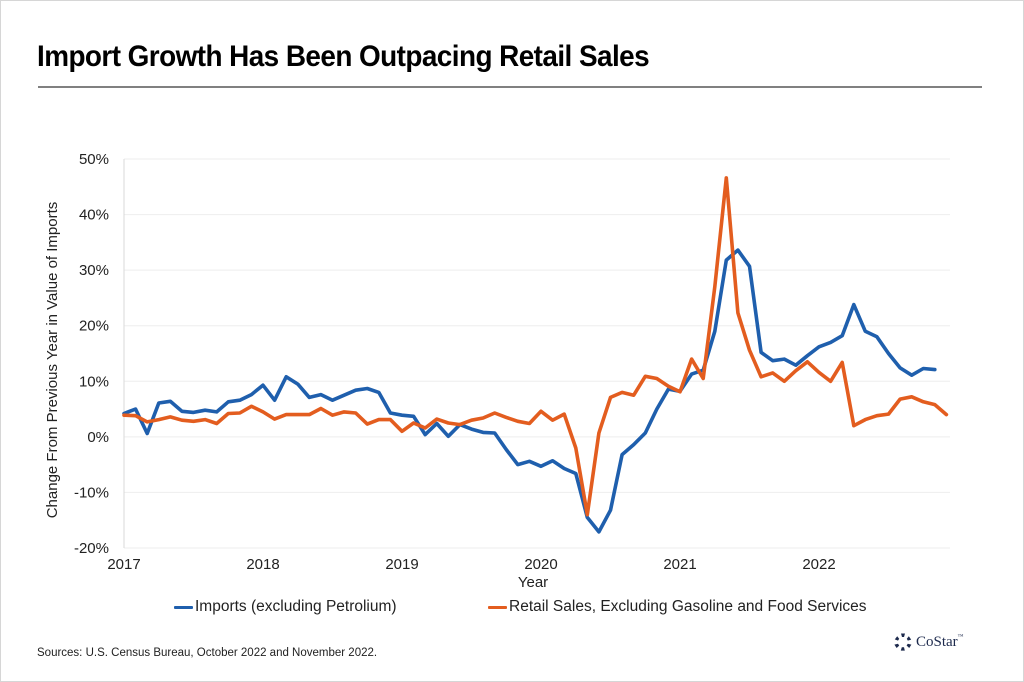 The width and height of the screenshot is (1024, 682). What do you see at coordinates (91, 492) in the screenshot?
I see `y-tick-label: -10%` at bounding box center [91, 492].